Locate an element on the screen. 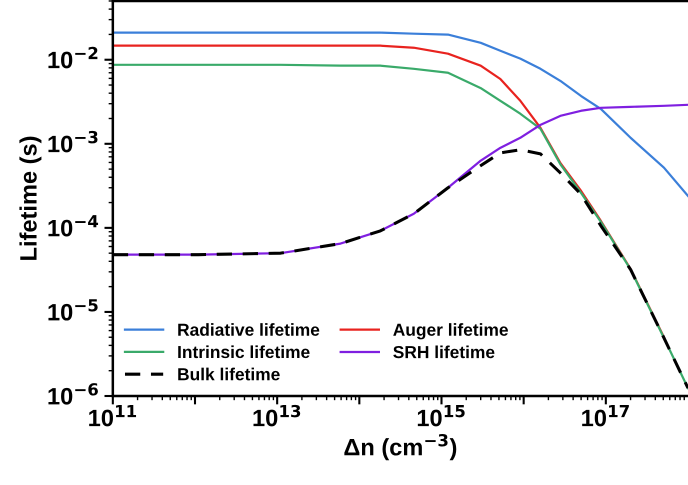  y-tick-label: 10$^{−2}$ is located at coordinates (73, 57).